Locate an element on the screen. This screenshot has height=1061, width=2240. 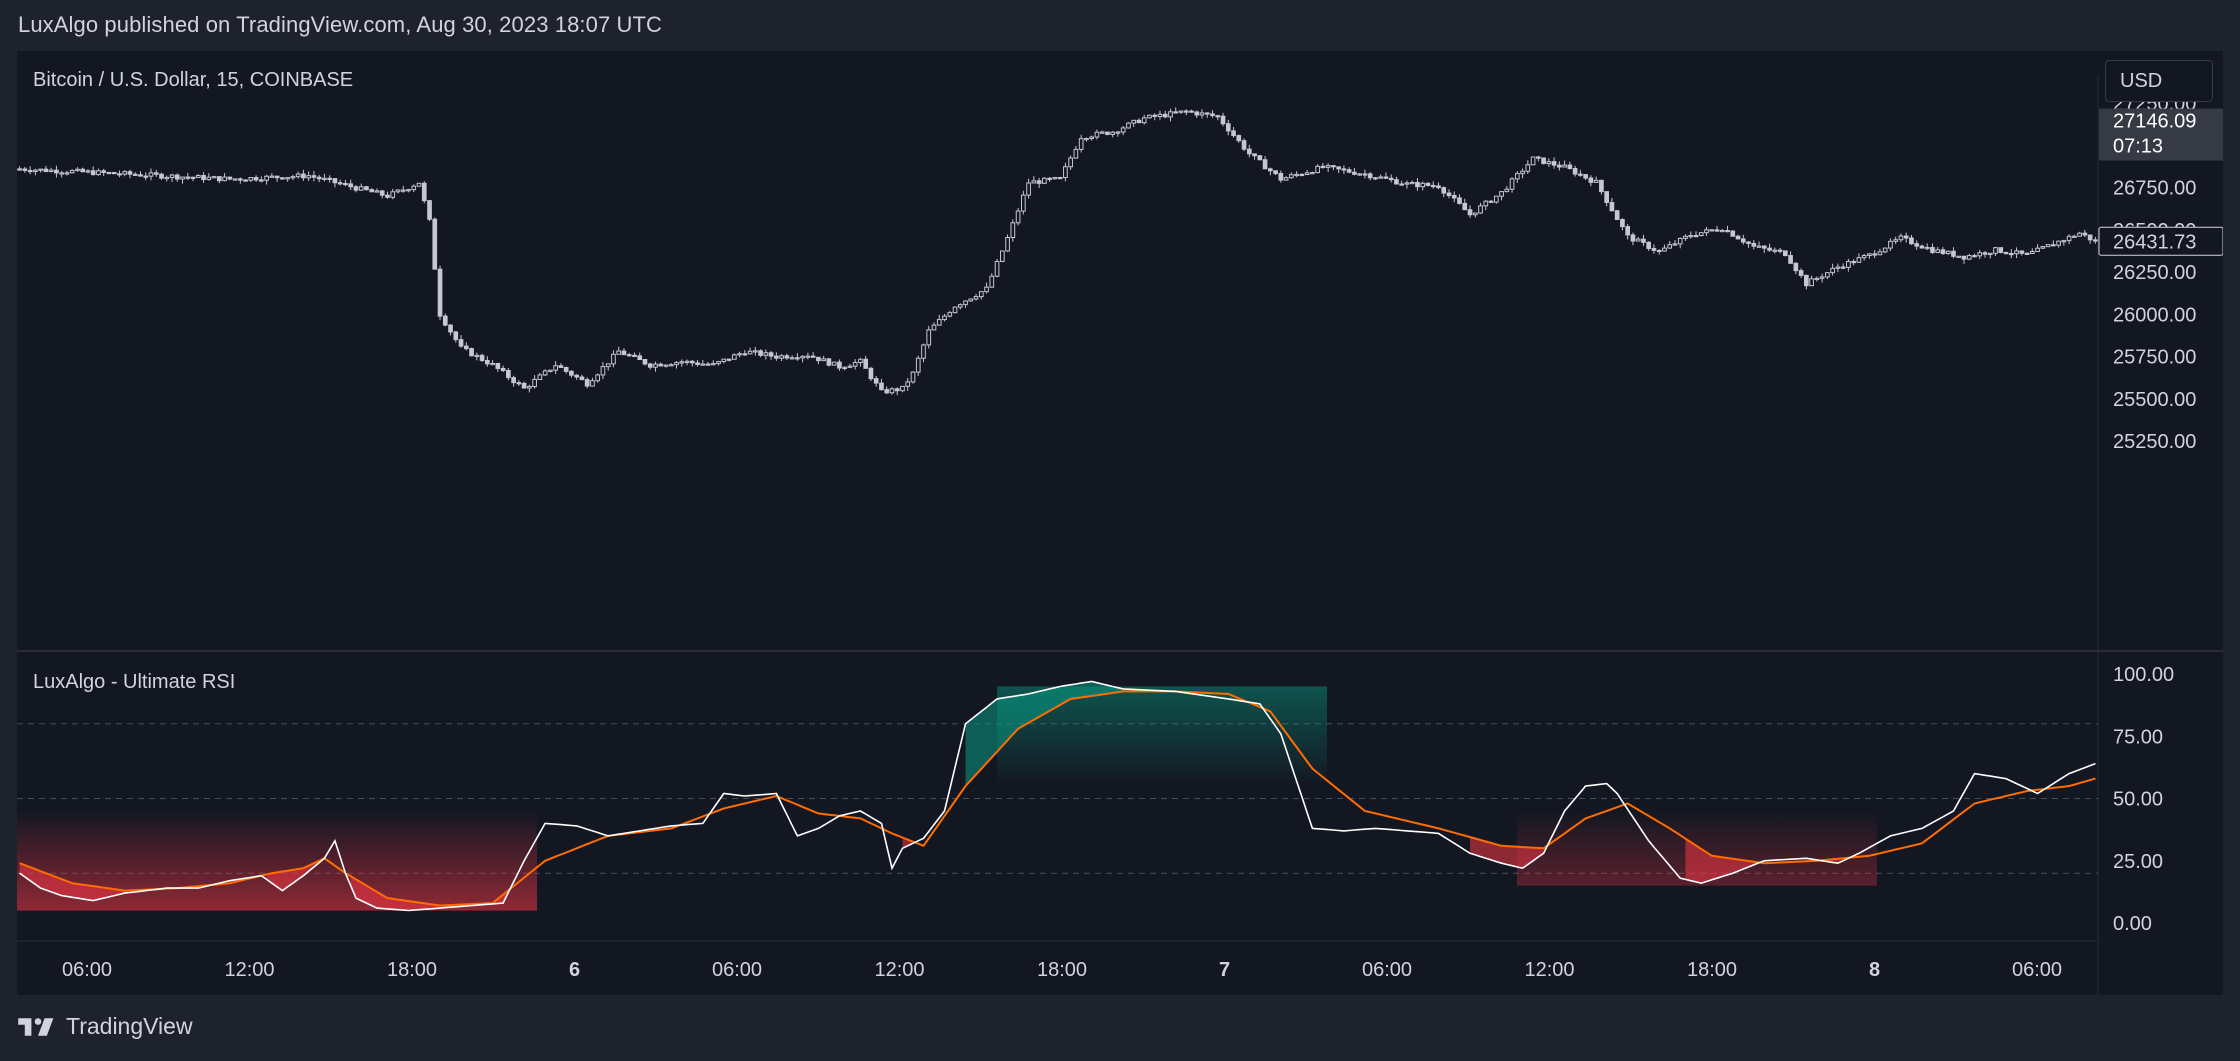
oversold-glow is located at coordinates (1697, 848).